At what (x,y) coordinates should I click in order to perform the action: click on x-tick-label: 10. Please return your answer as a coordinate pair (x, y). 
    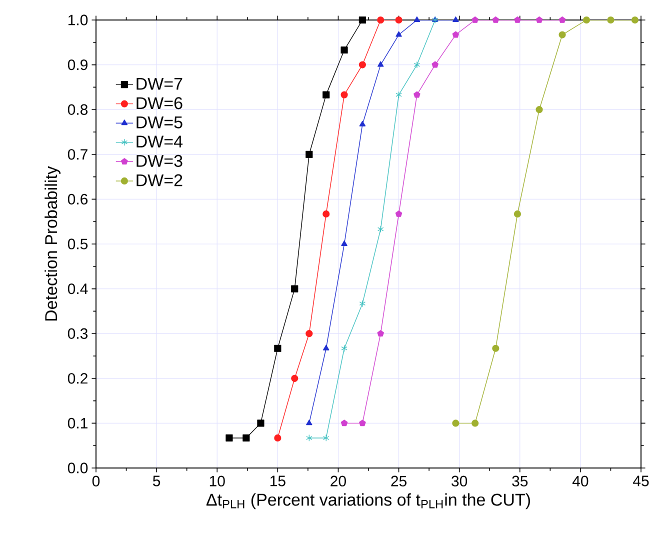
    Looking at the image, I should click on (217, 481).